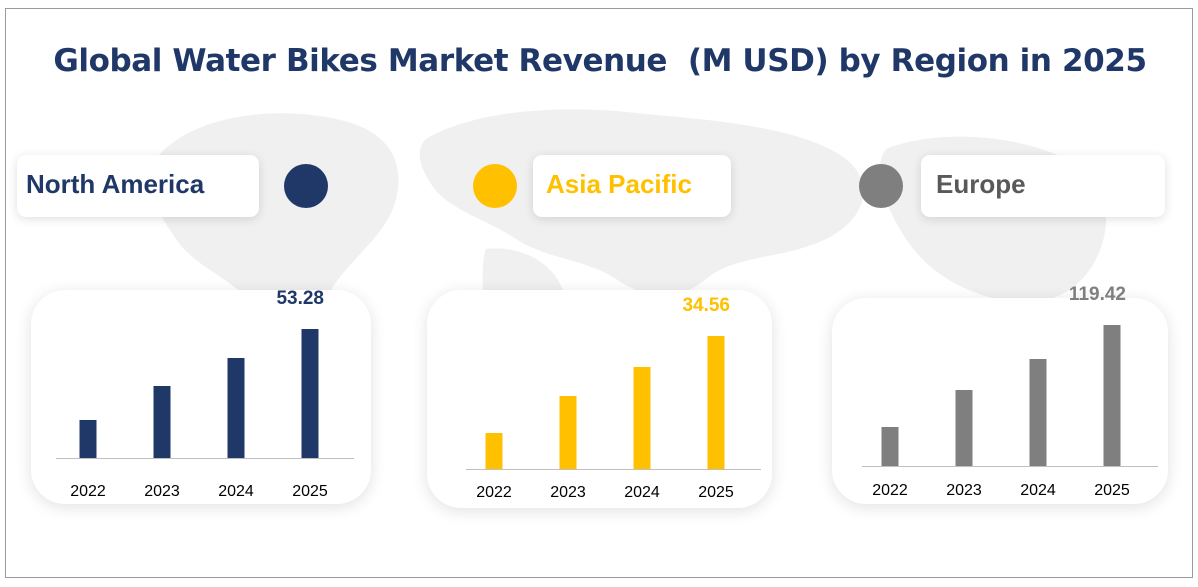  Describe the element at coordinates (964, 490) in the screenshot. I see `x-tick-label-europe-2023: 2023` at that location.